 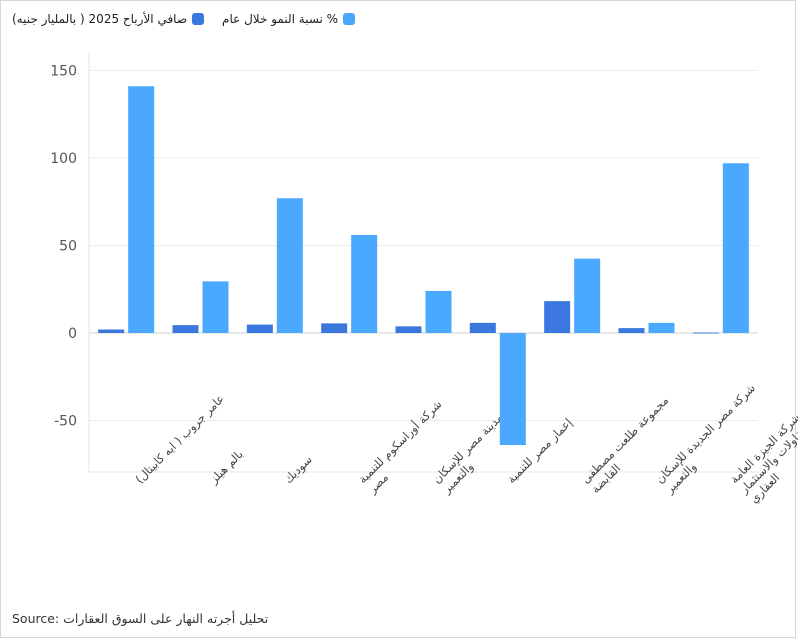 What do you see at coordinates (68, 247) in the screenshot?
I see `y-tick-label: 50` at bounding box center [68, 247].